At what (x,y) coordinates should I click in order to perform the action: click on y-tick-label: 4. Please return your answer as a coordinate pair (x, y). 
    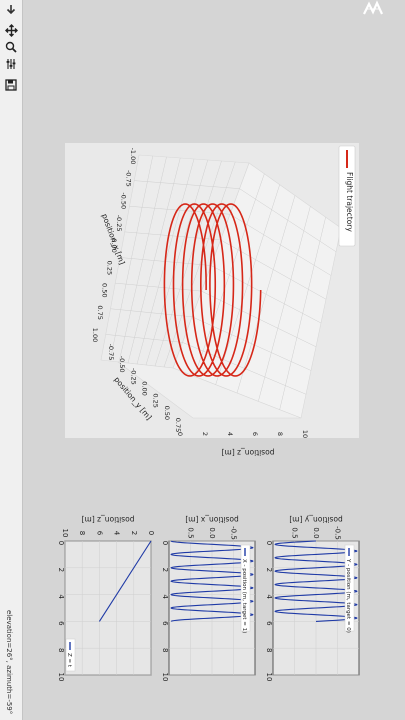
    Looking at the image, I should click on (117, 533).